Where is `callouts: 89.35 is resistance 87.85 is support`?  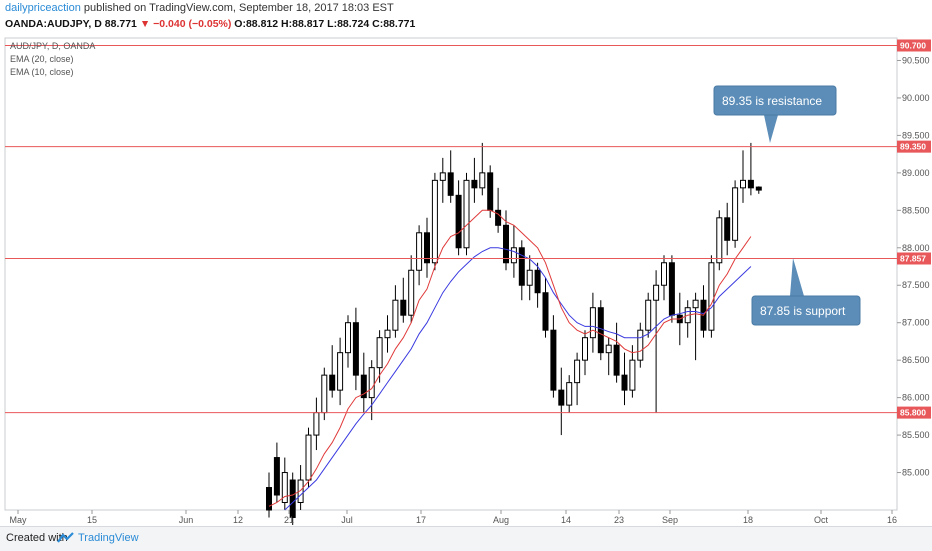
callouts: 89.35 is resistance 87.85 is support is located at coordinates (787, 205).